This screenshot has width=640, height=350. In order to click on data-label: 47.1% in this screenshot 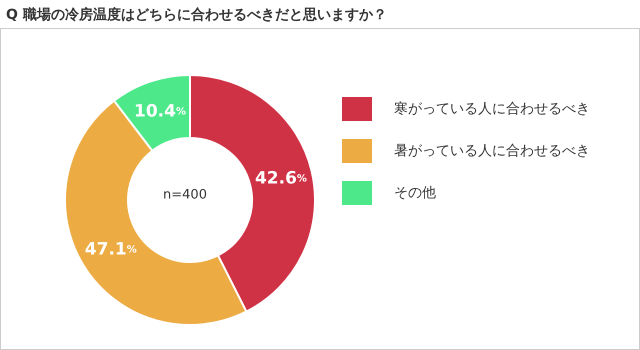, I will do `click(110, 250)`.